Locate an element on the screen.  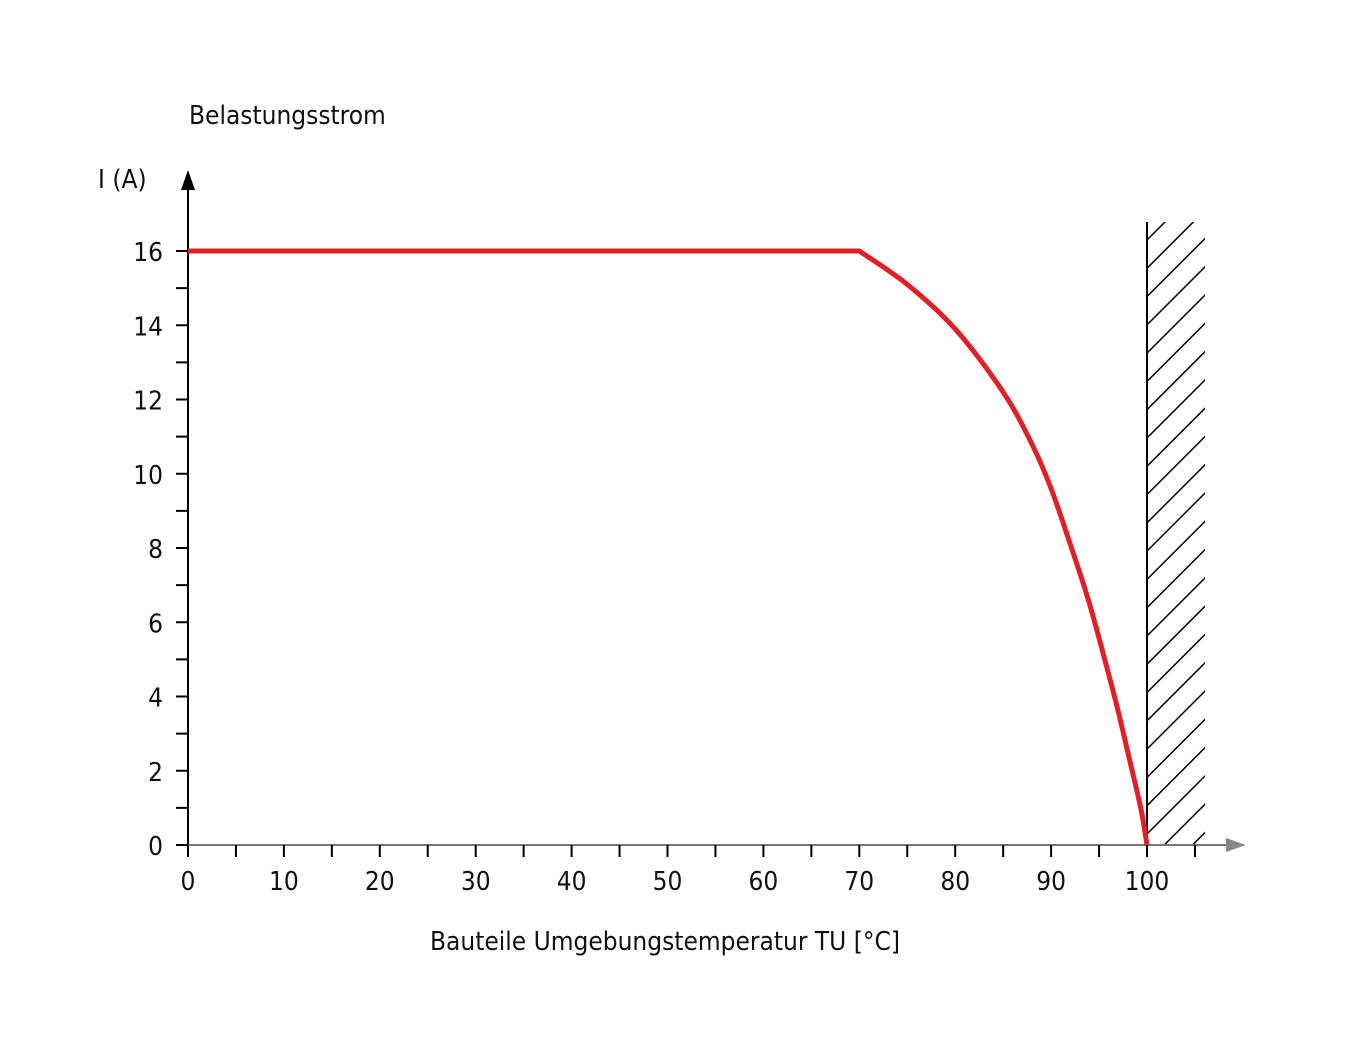
x-tick-label: 100 is located at coordinates (1147, 882).